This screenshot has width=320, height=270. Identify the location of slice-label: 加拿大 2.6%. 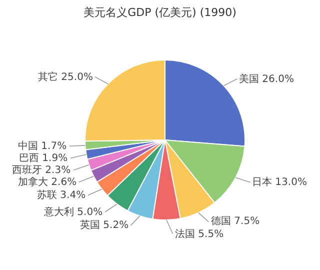
(47, 182).